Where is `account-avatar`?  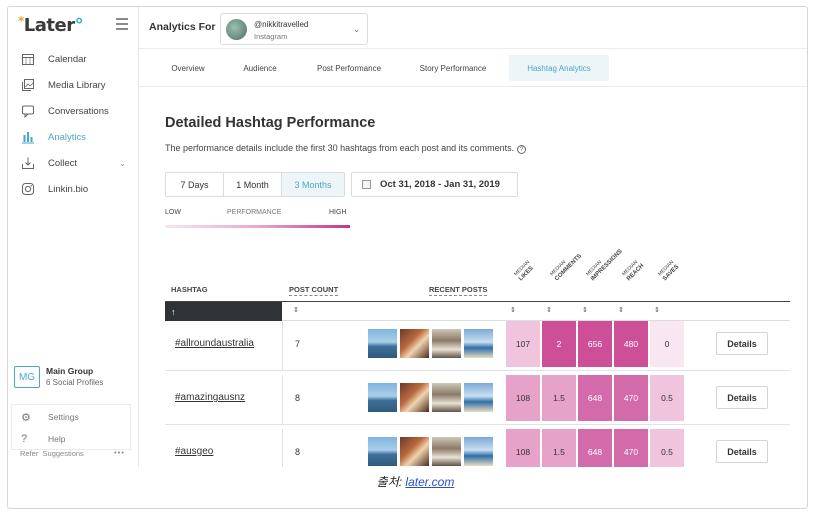
account-avatar is located at coordinates (236, 29).